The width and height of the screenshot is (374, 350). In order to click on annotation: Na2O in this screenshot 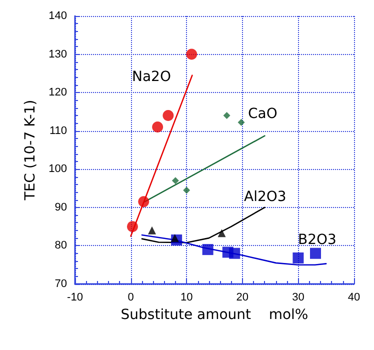, I will do `click(151, 77)`.